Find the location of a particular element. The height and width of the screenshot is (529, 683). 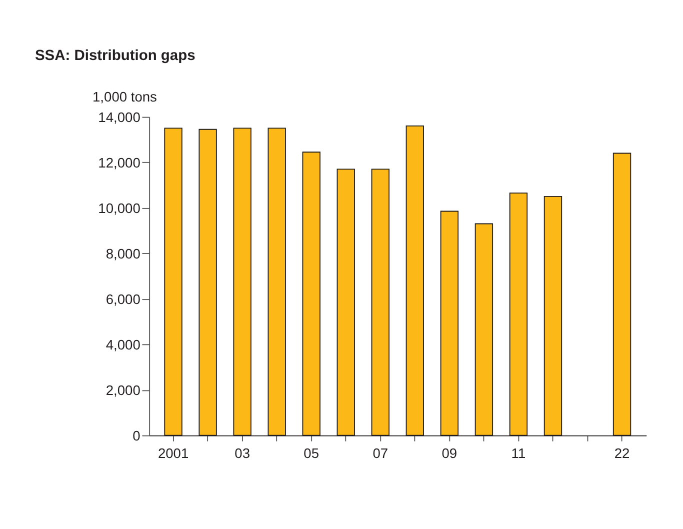

x-tick-label: 03 is located at coordinates (242, 453).